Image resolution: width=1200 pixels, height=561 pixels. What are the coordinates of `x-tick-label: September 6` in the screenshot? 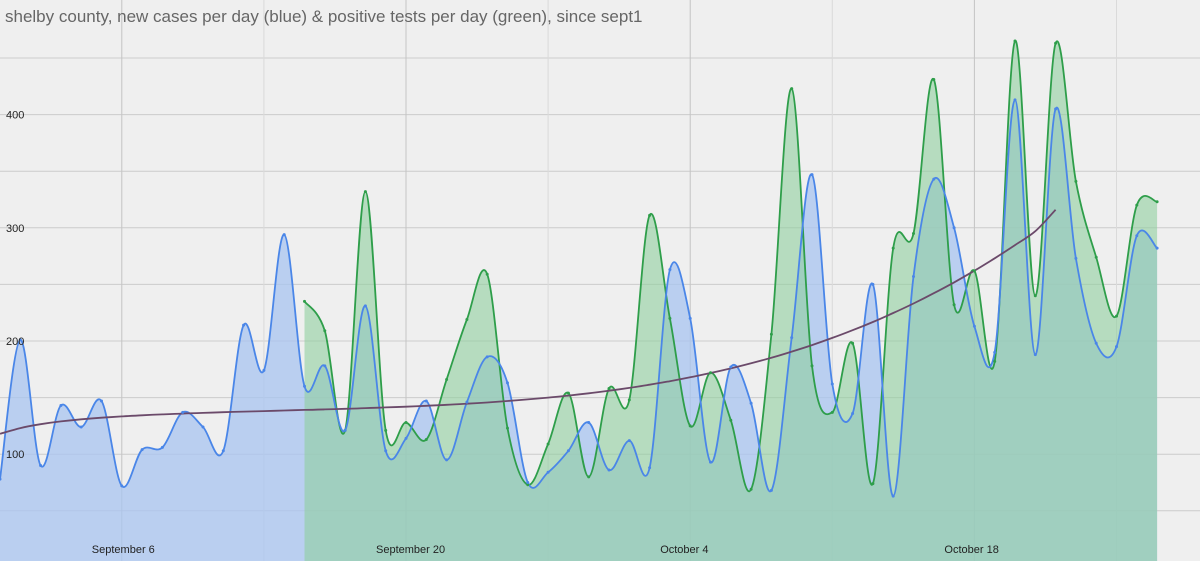 It's located at (123, 550).